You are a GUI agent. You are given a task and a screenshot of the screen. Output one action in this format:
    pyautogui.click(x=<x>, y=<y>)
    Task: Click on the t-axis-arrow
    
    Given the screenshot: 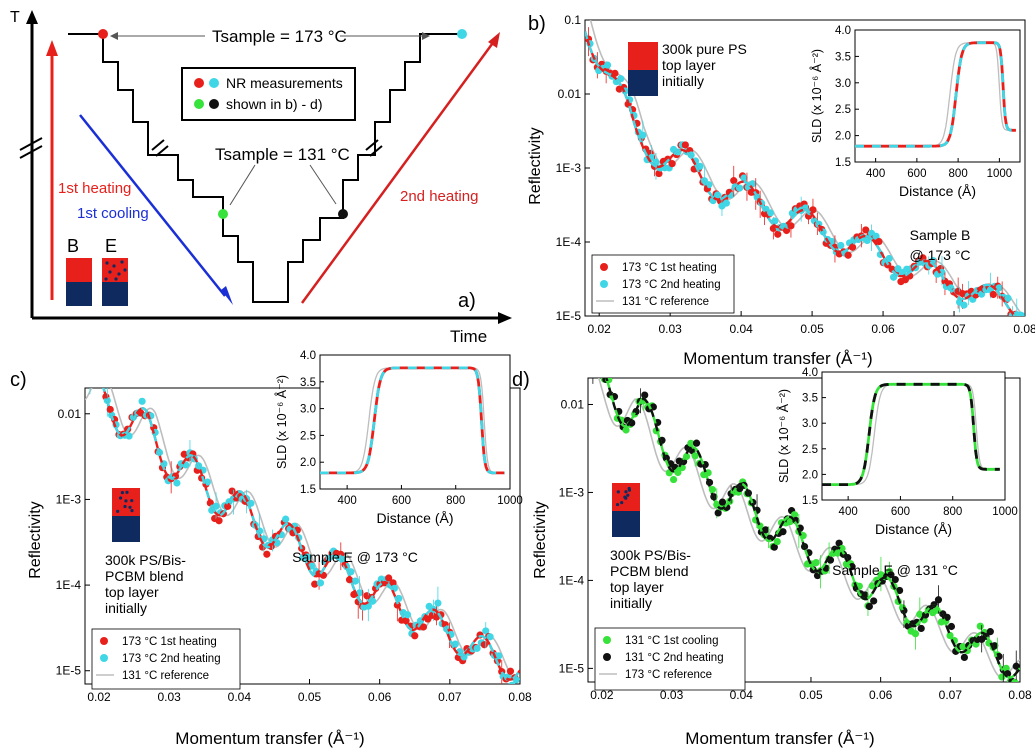 What is the action you would take?
    pyautogui.click(x=32, y=17)
    